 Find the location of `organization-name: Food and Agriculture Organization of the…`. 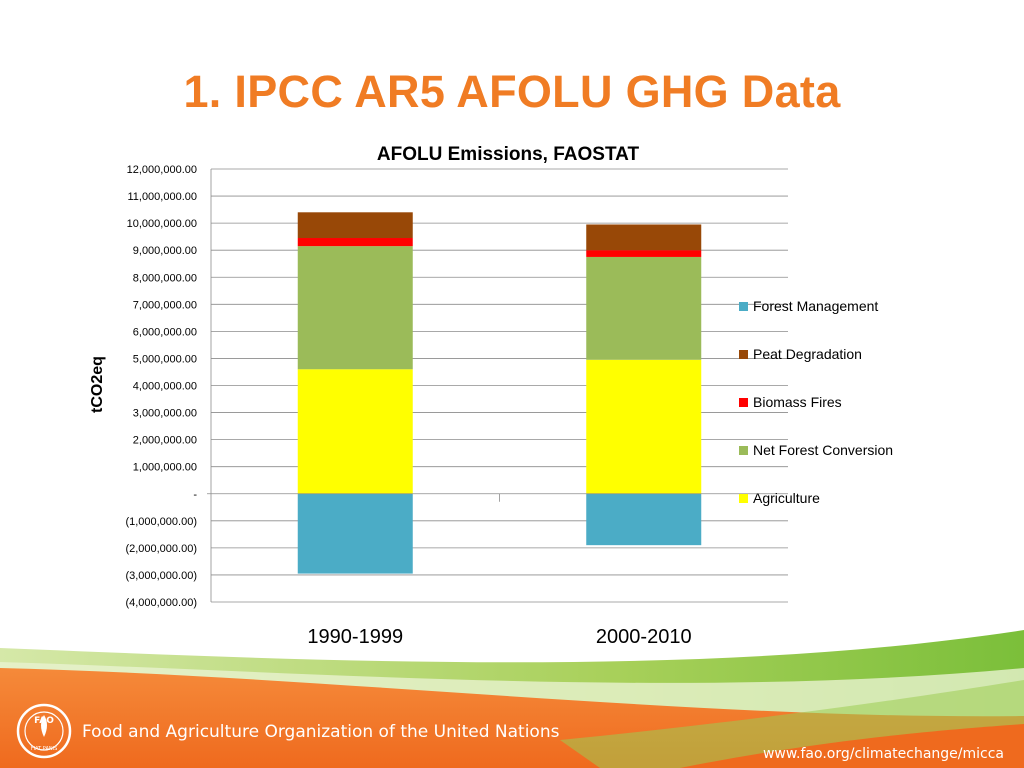

organization-name: Food and Agriculture Organization of the… is located at coordinates (321, 732).